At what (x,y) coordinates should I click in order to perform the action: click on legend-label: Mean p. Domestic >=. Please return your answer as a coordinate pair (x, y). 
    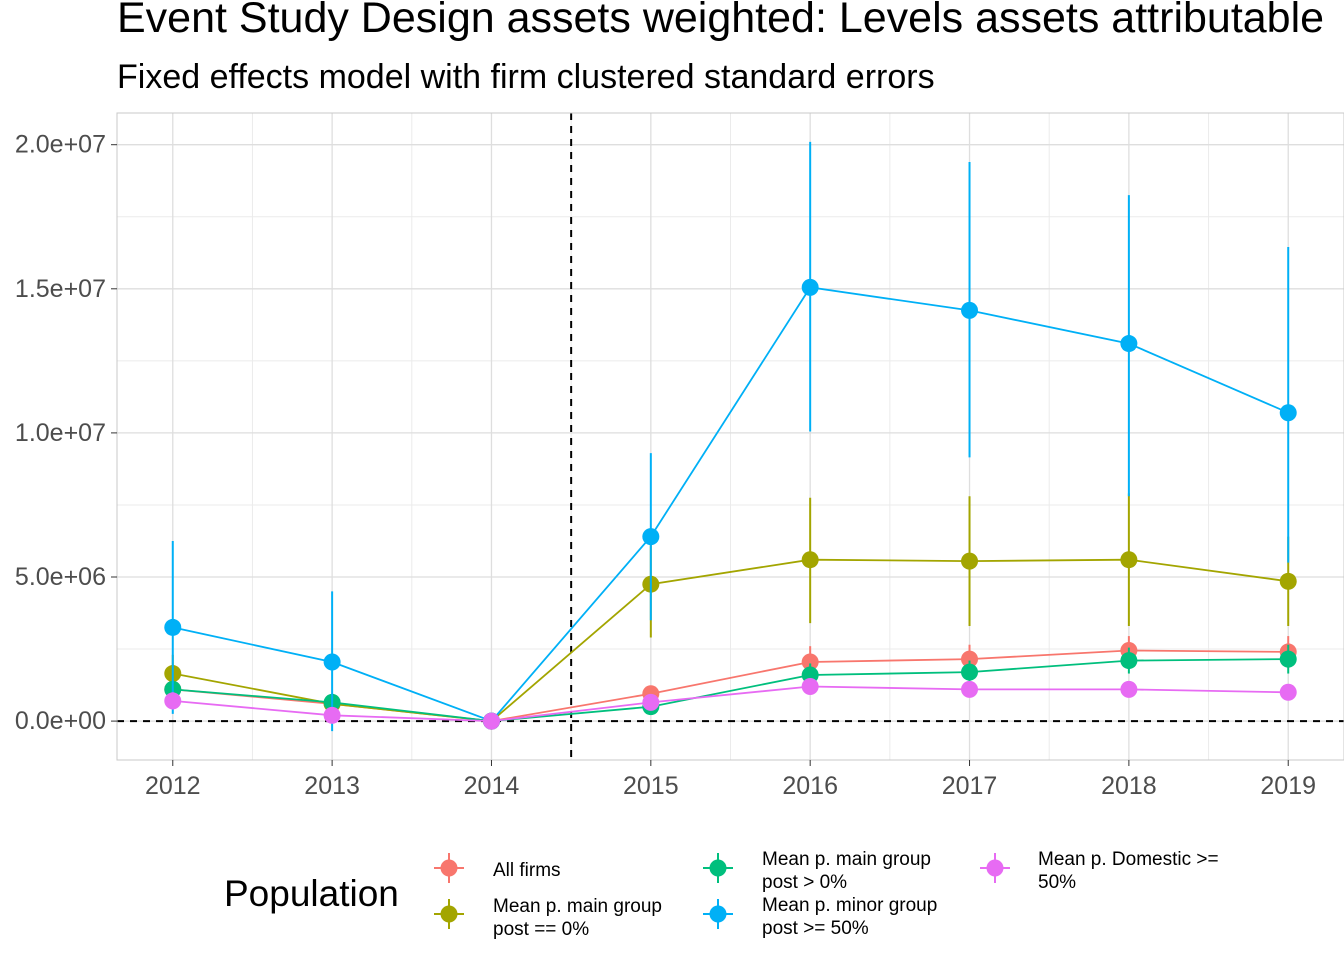
    Looking at the image, I should click on (1128, 859).